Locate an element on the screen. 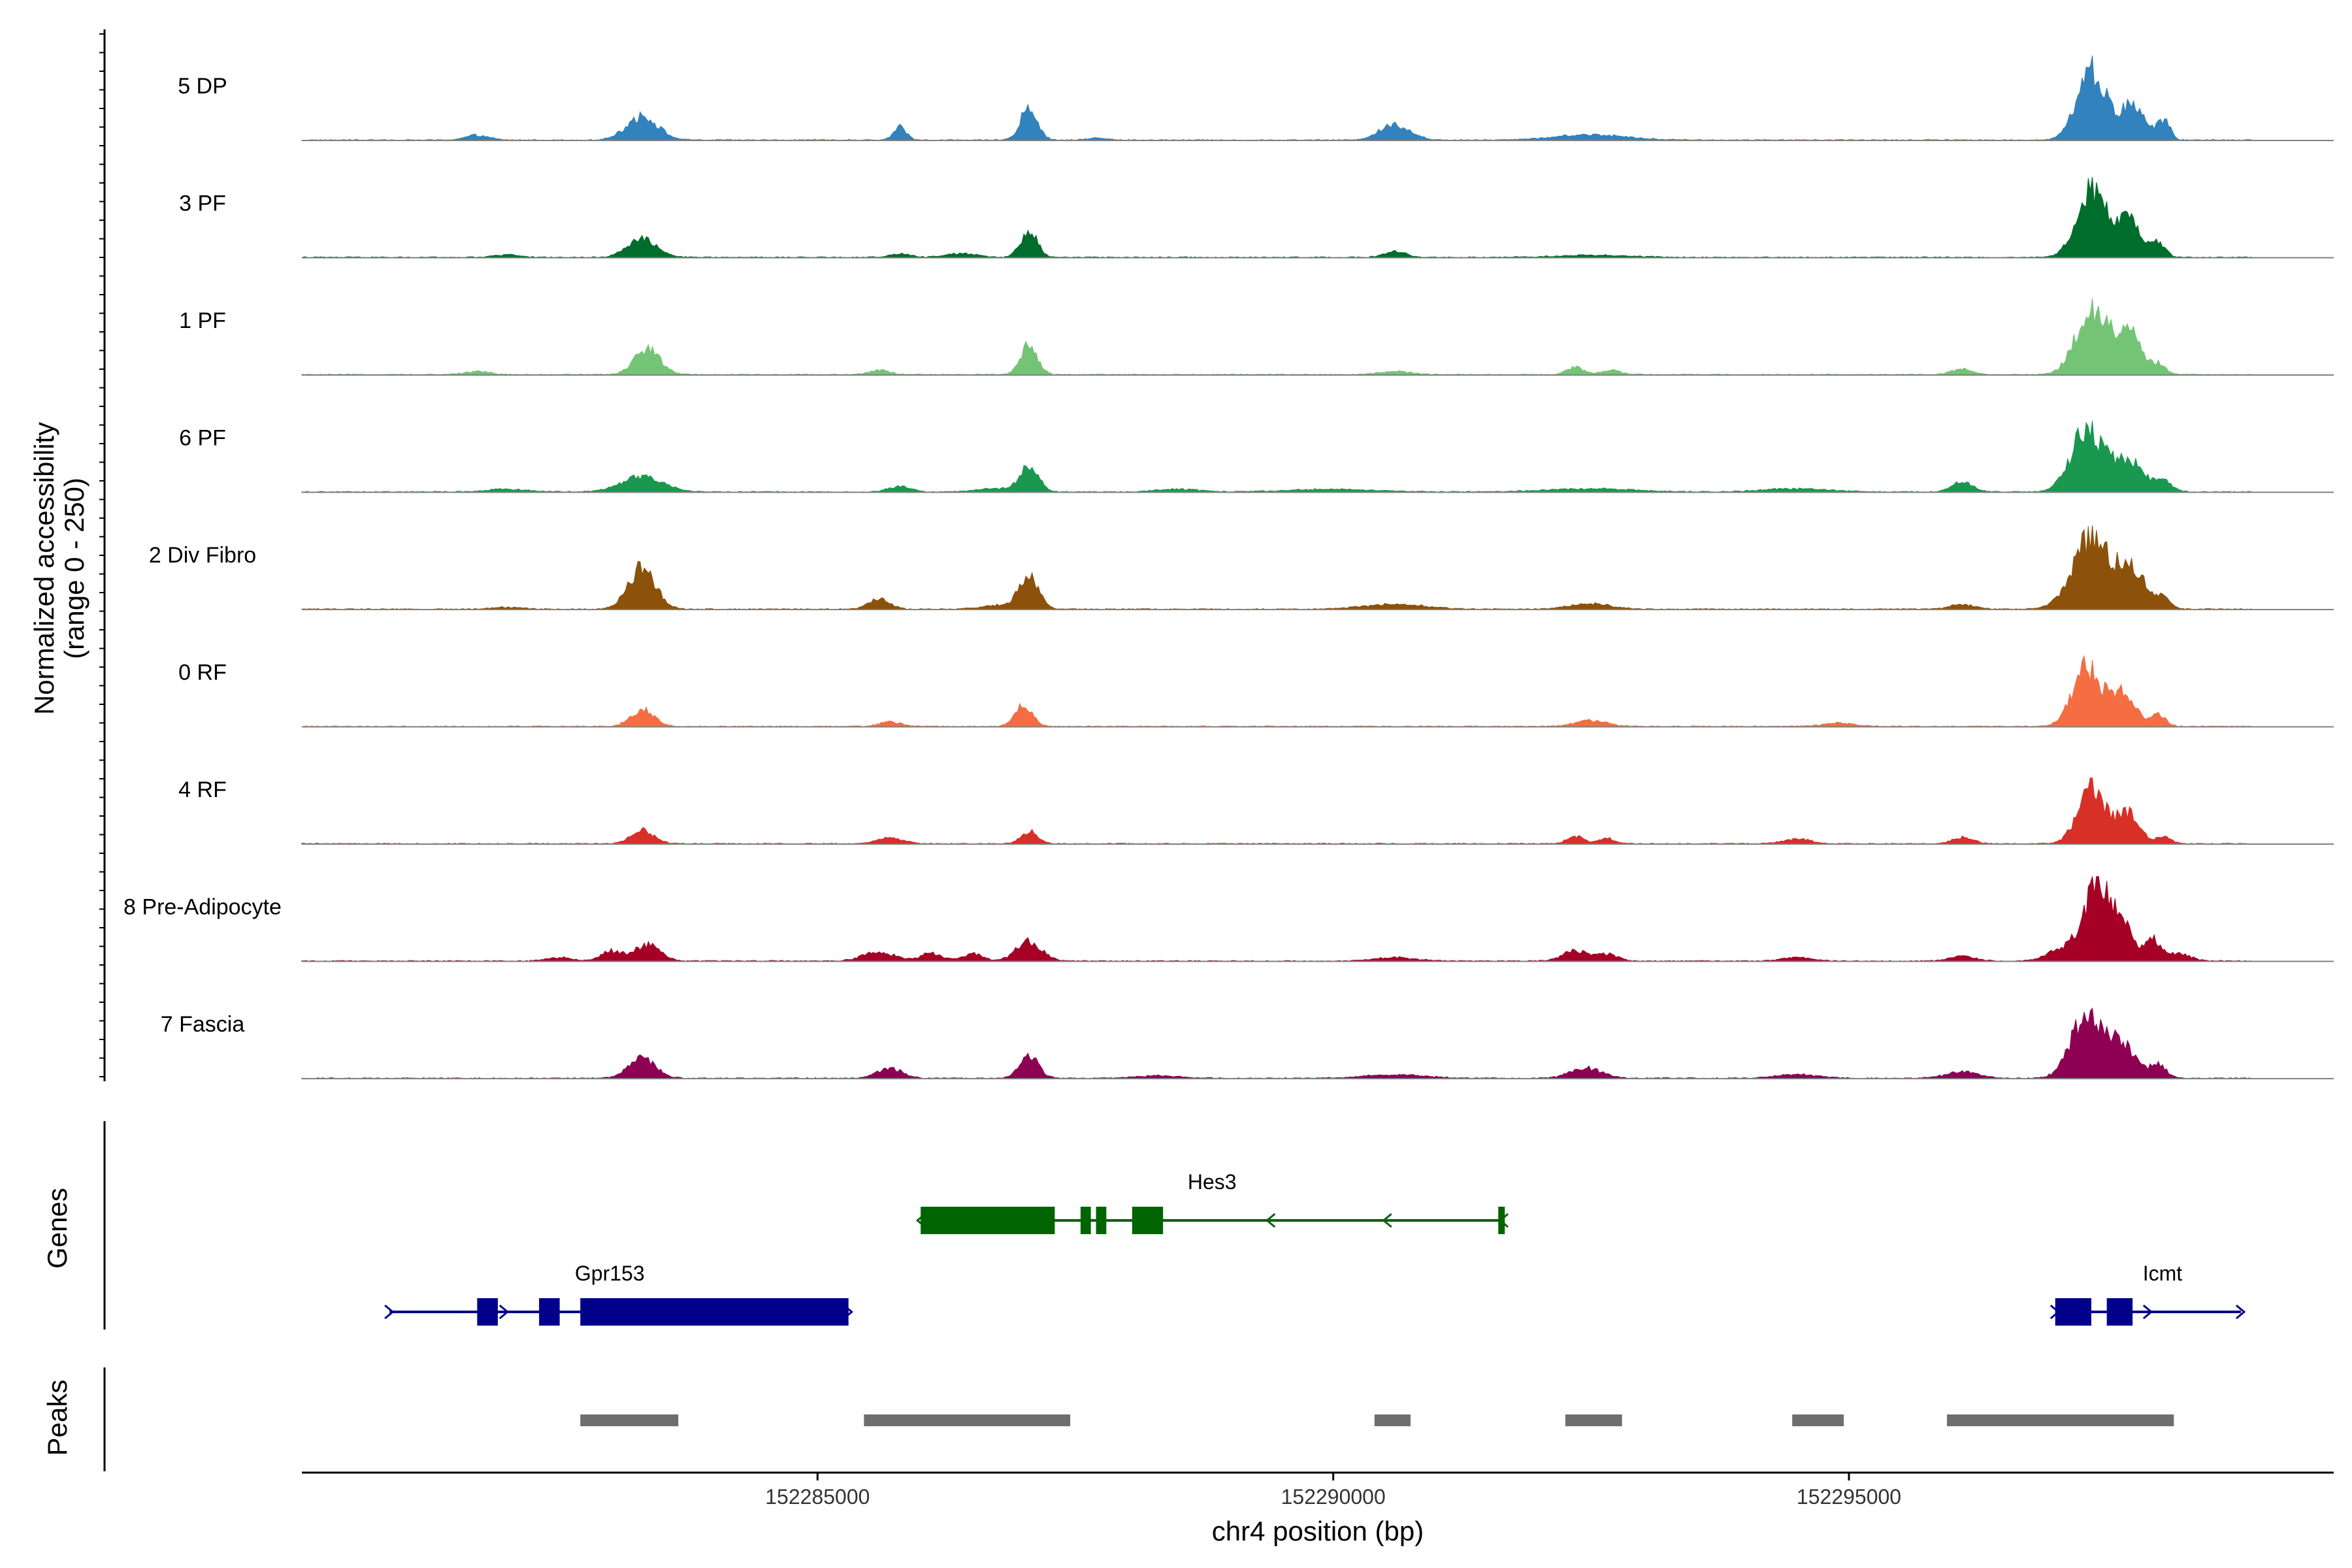 The height and width of the screenshot is (1568, 2352). coverage-track: 3 PF is located at coordinates (1256, 217).